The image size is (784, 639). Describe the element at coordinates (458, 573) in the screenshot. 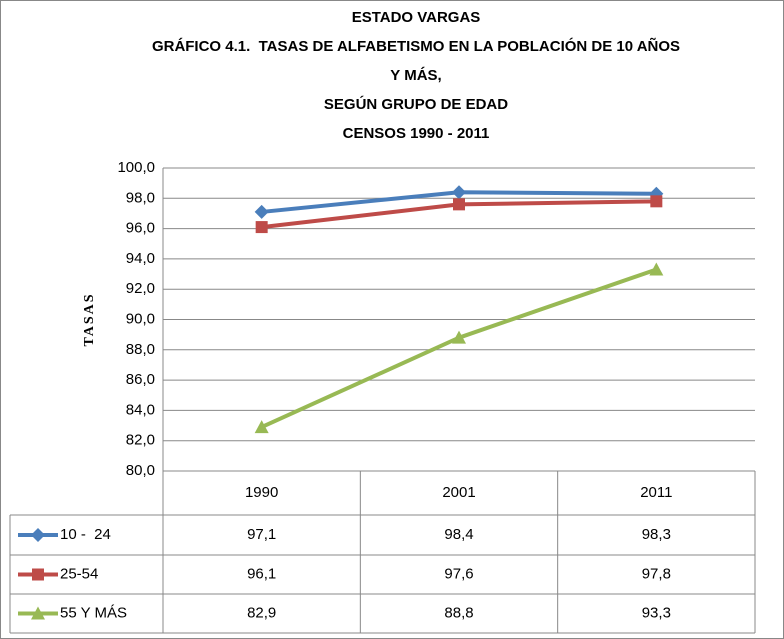

I see `table-value: 97,6` at that location.